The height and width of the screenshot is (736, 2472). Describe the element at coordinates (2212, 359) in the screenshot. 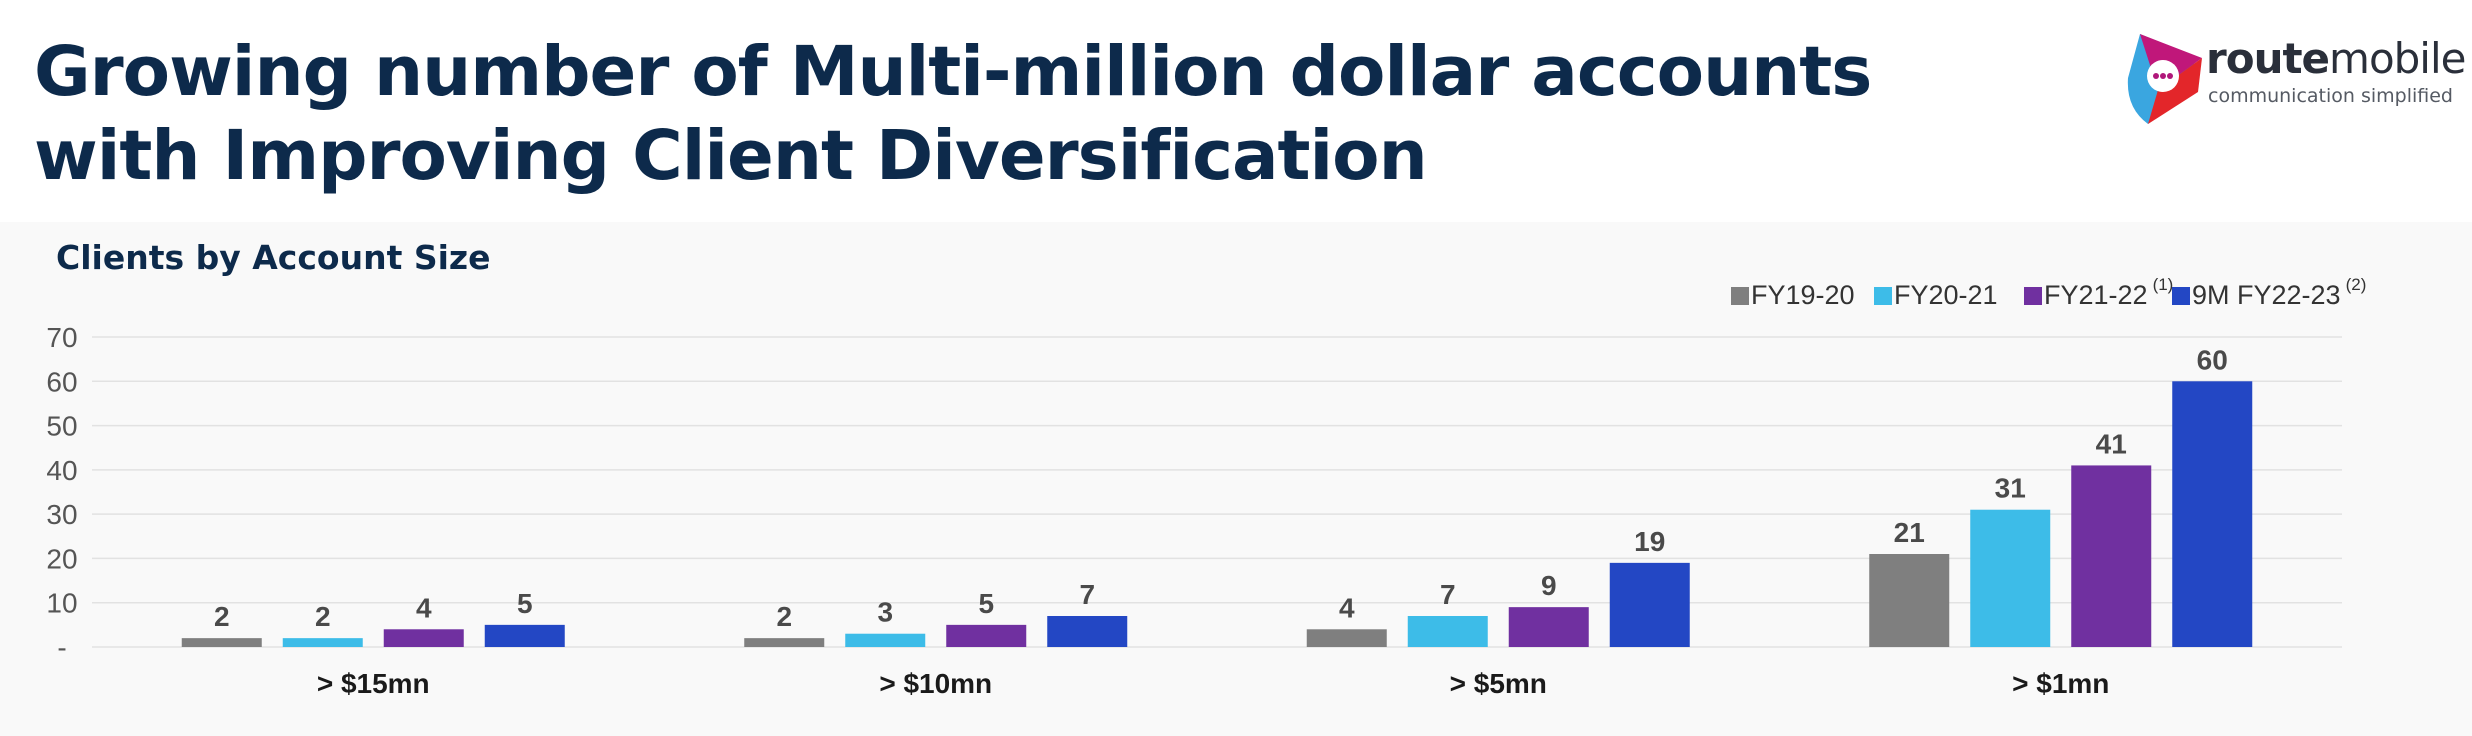

I see `data-label: 60` at that location.